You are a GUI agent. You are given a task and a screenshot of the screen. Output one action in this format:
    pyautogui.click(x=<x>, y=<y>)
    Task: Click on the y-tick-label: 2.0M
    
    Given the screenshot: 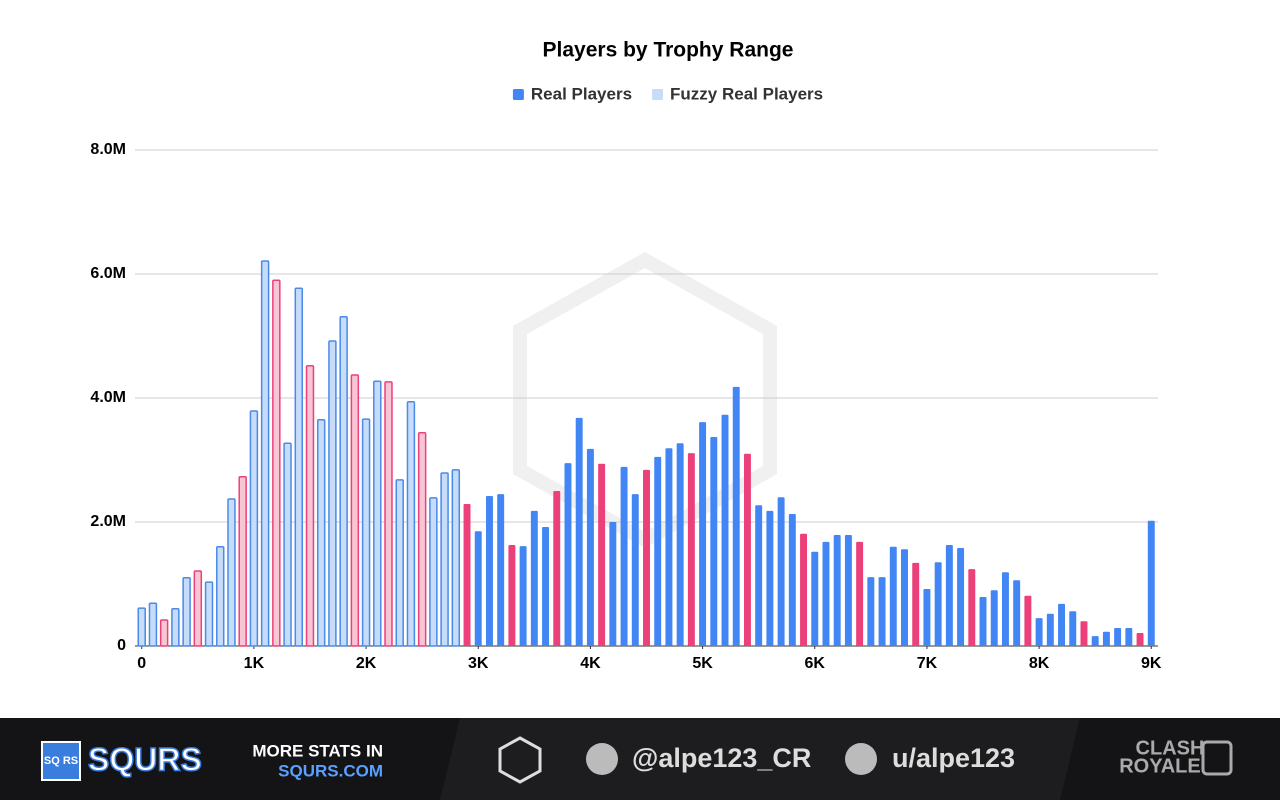 What is the action you would take?
    pyautogui.click(x=108, y=521)
    